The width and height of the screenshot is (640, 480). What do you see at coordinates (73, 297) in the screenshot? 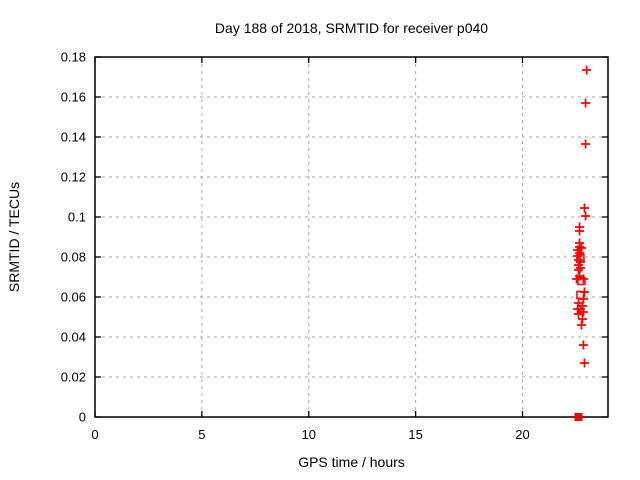
I see `y-tick-label: 0.06` at bounding box center [73, 297].